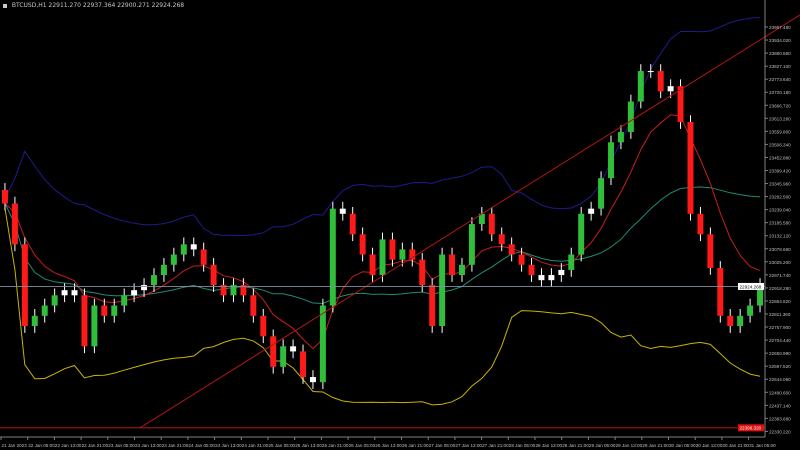  I want to click on chart-menu-icon, so click(5, 5).